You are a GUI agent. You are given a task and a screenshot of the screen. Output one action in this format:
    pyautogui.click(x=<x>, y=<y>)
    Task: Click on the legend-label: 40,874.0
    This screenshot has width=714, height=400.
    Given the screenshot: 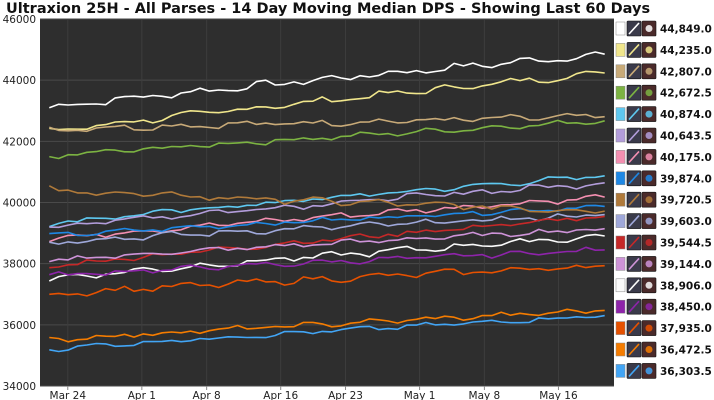 What is the action you would take?
    pyautogui.click(x=686, y=115)
    